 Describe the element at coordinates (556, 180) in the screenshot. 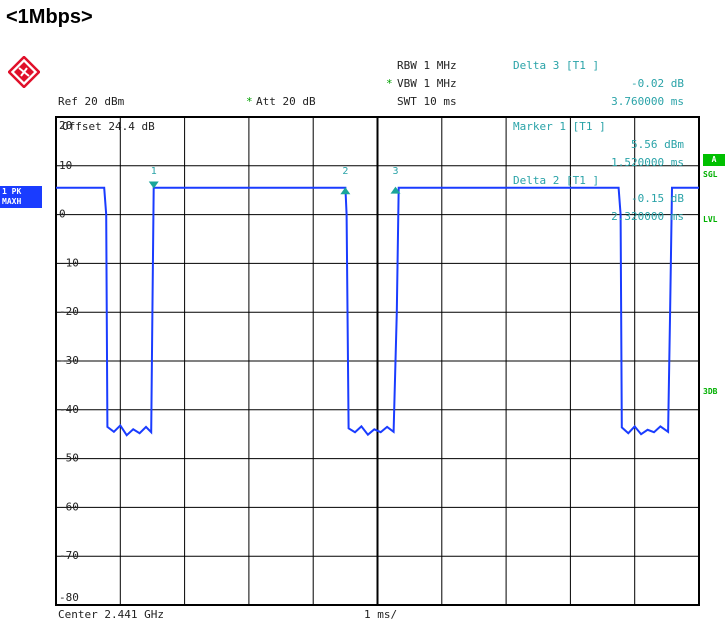

I see `delta2-title: Delta 2 [T1 ]` at that location.